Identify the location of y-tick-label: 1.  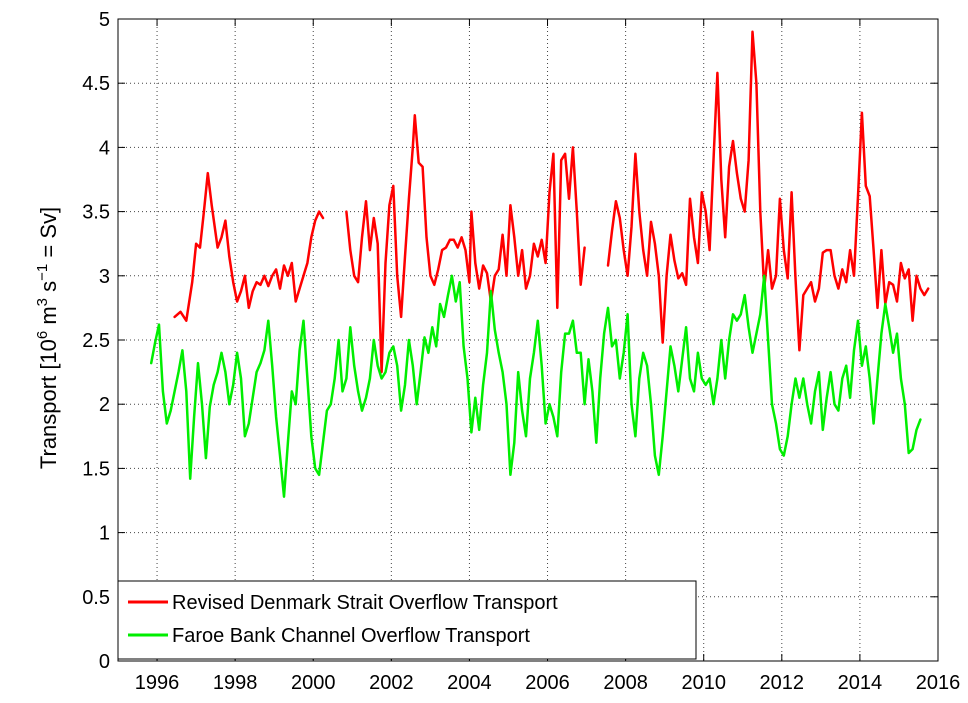
(104, 534).